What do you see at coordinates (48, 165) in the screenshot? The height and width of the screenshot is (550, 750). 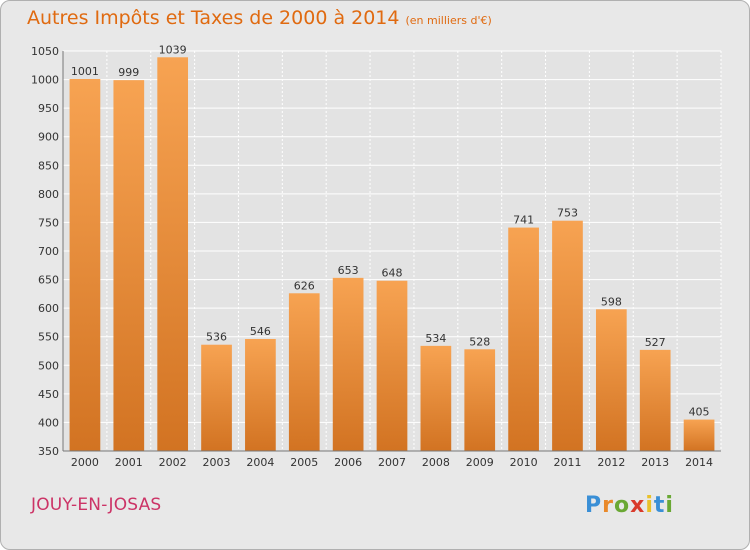 I see `y-tick-label: 850` at bounding box center [48, 165].